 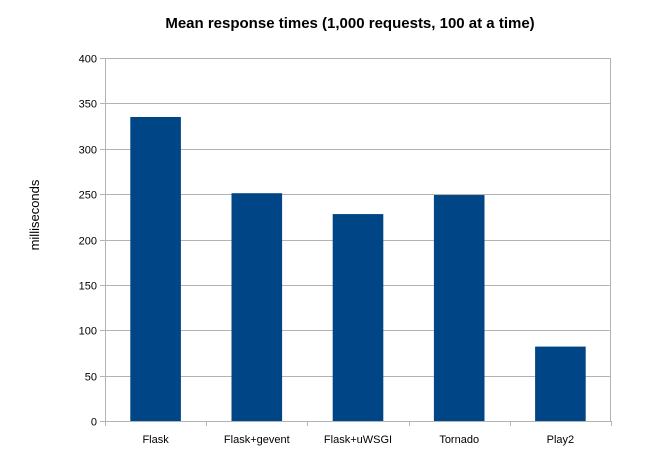 I want to click on bar-flask, so click(x=155, y=269).